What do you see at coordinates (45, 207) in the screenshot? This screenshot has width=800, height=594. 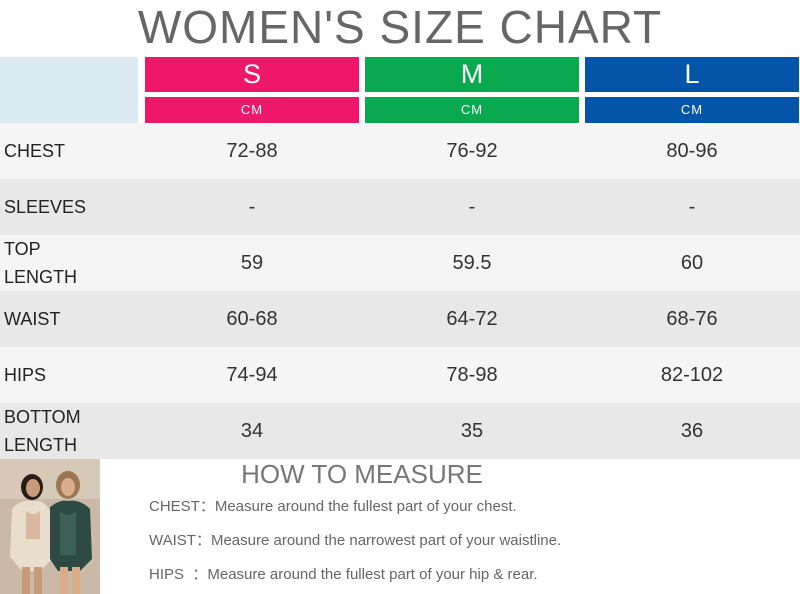 I see `row-label: SLEEVES` at bounding box center [45, 207].